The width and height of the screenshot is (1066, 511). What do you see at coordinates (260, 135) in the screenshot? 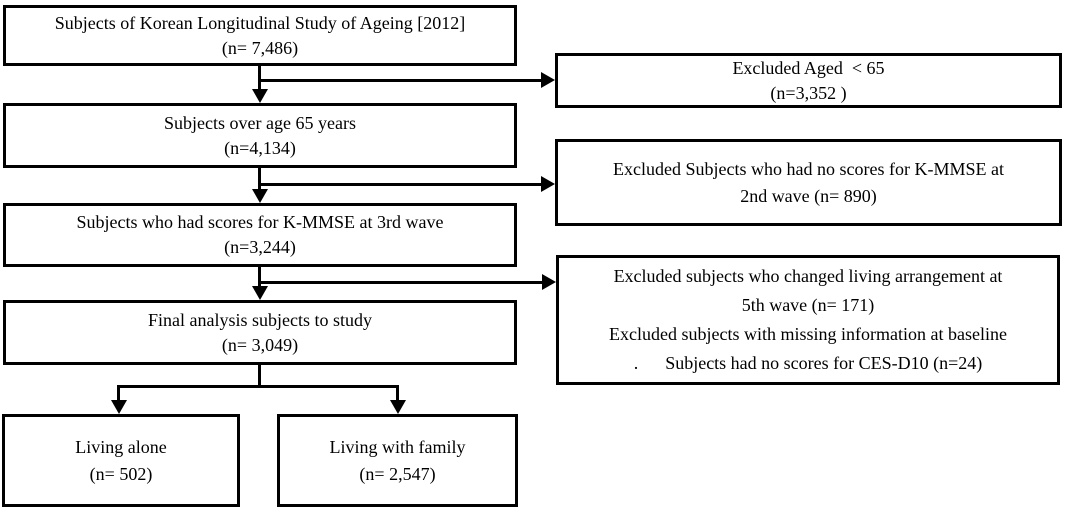
I see `box-over-65: Subjects over age 65 years (n=4,134)` at bounding box center [260, 135].